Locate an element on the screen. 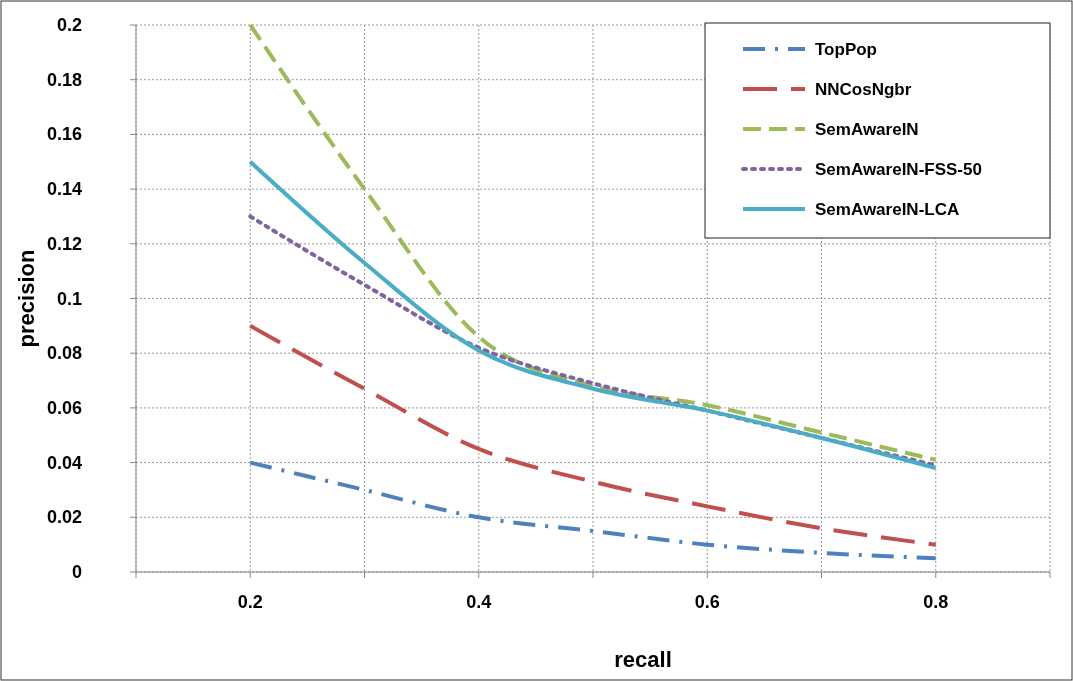  line-series is located at coordinates (593, 510).